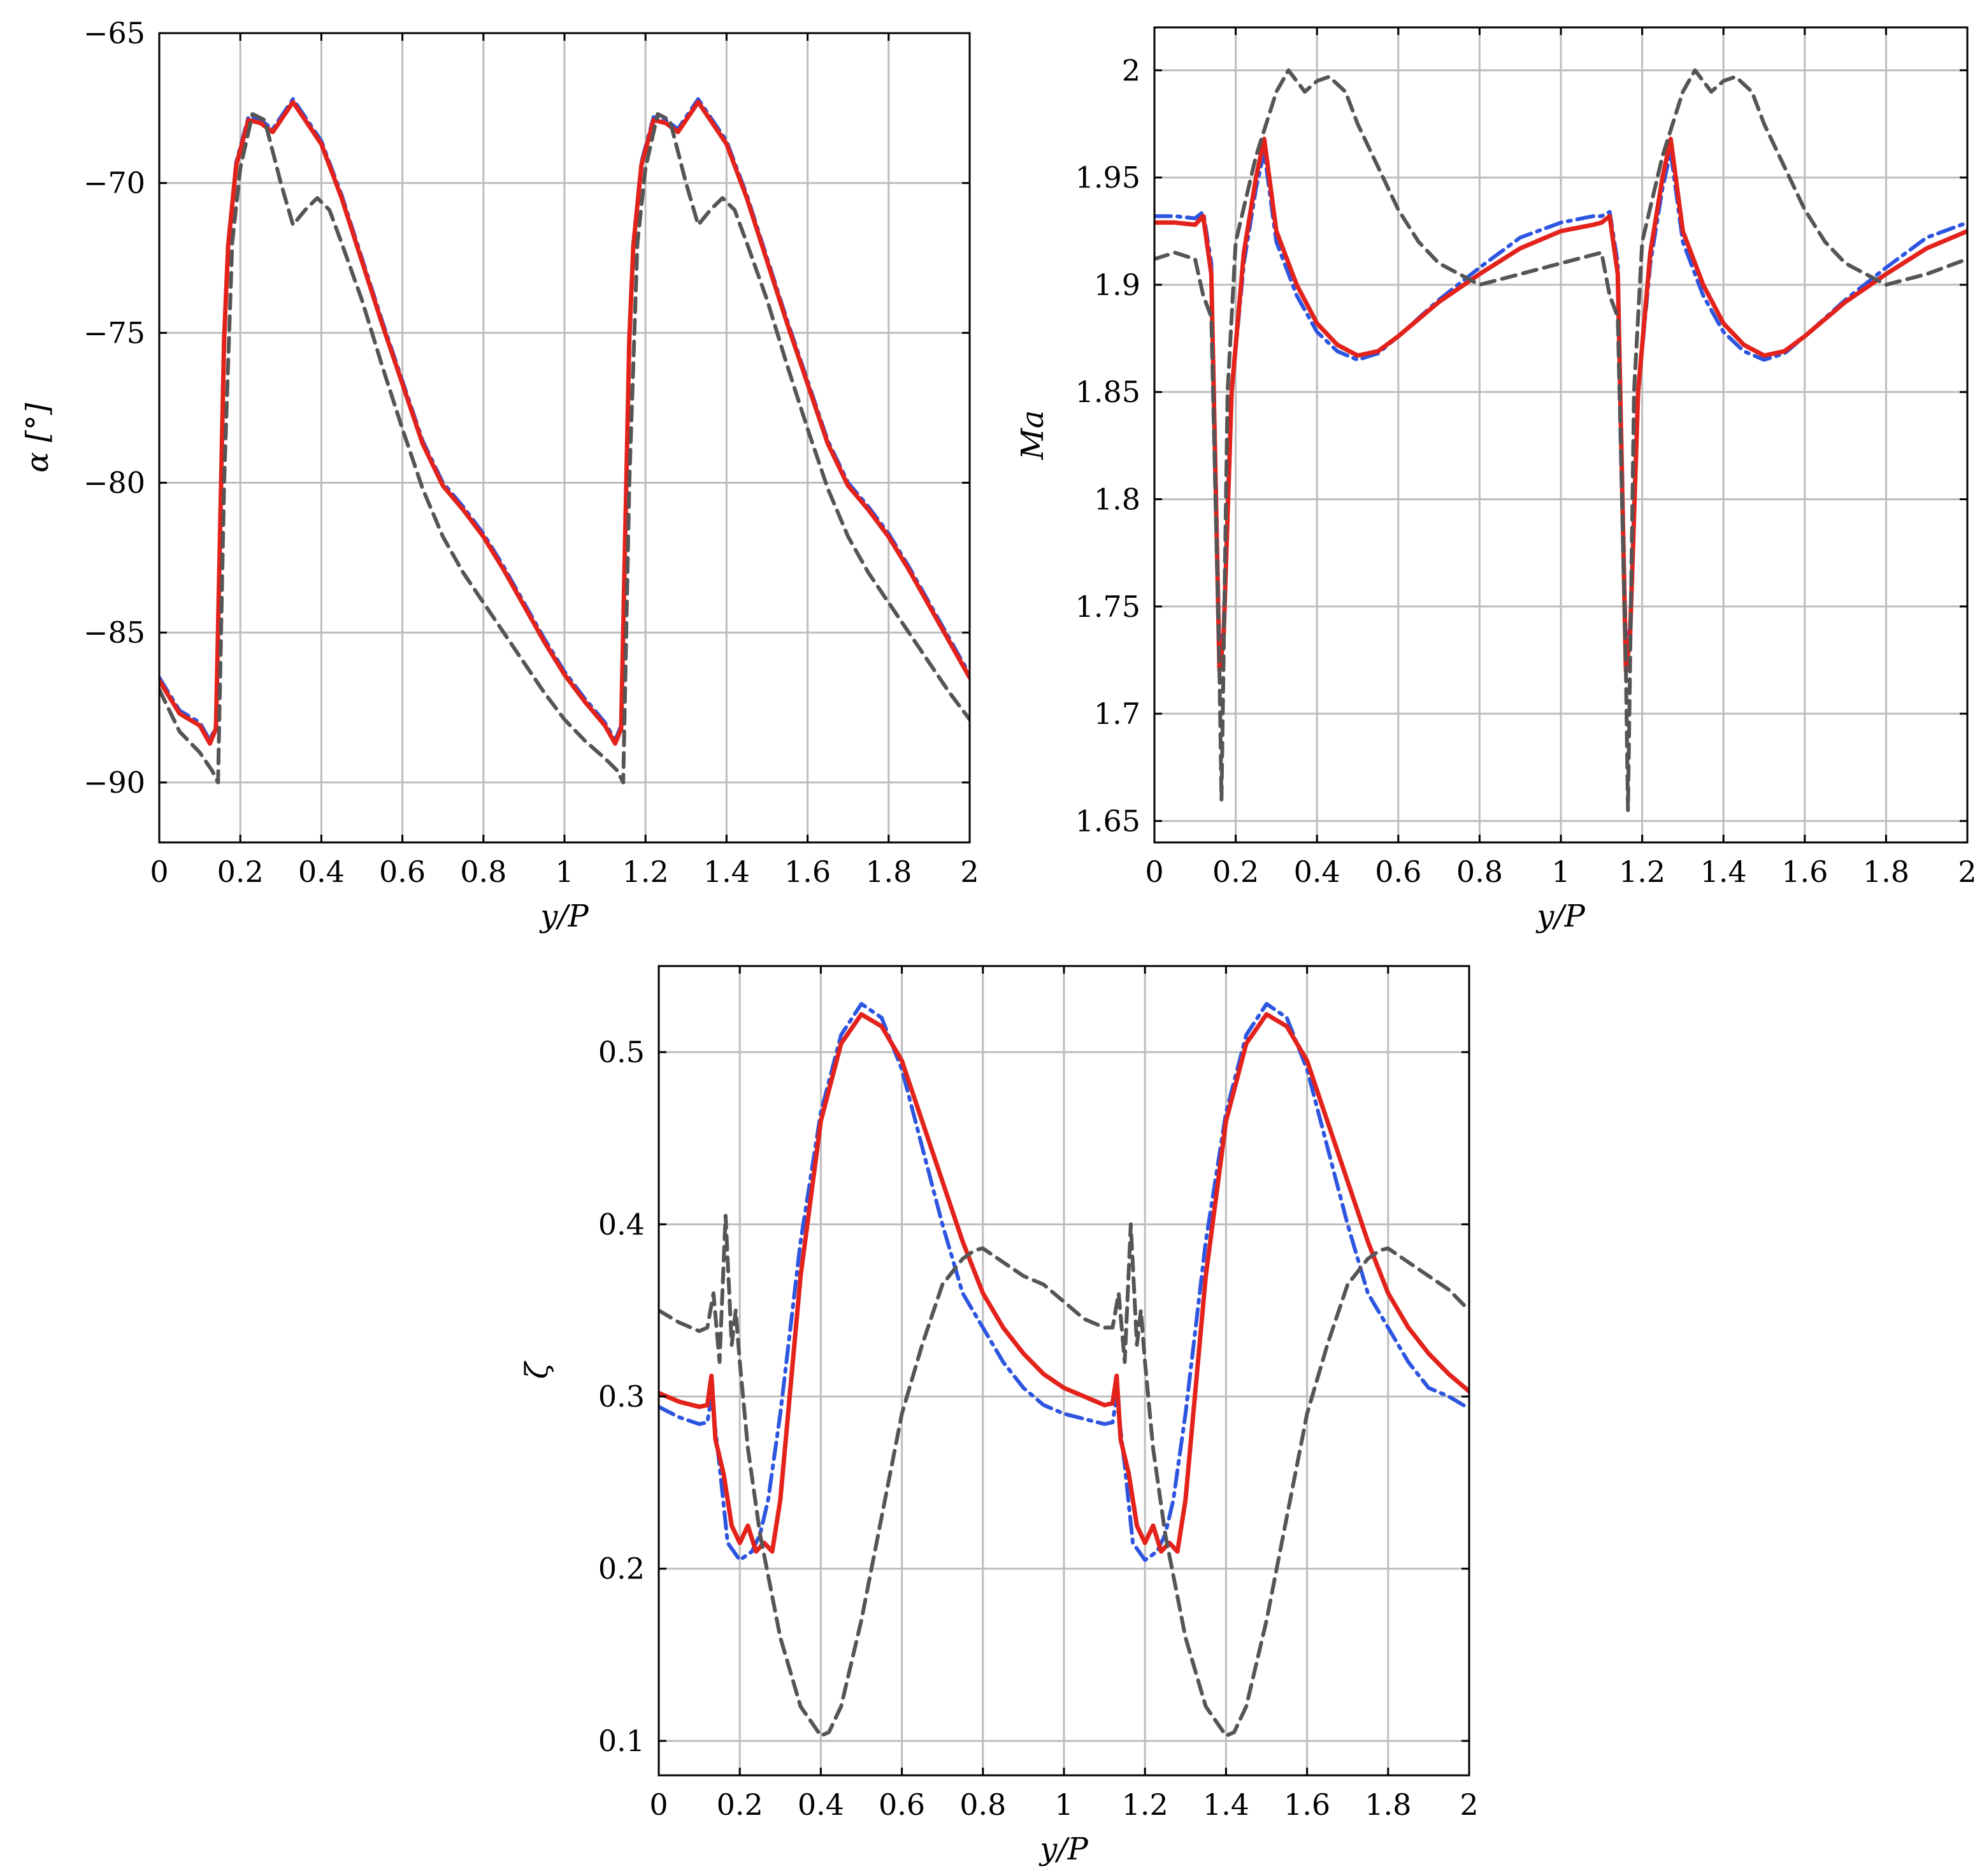  Describe the element at coordinates (114, 183) in the screenshot. I see `y-tick-label: −70` at that location.